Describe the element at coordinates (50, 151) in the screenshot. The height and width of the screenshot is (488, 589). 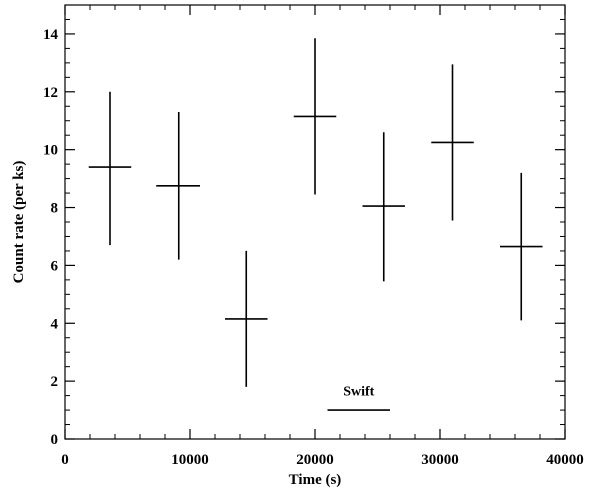
I see `y-tick-label: 10` at that location.